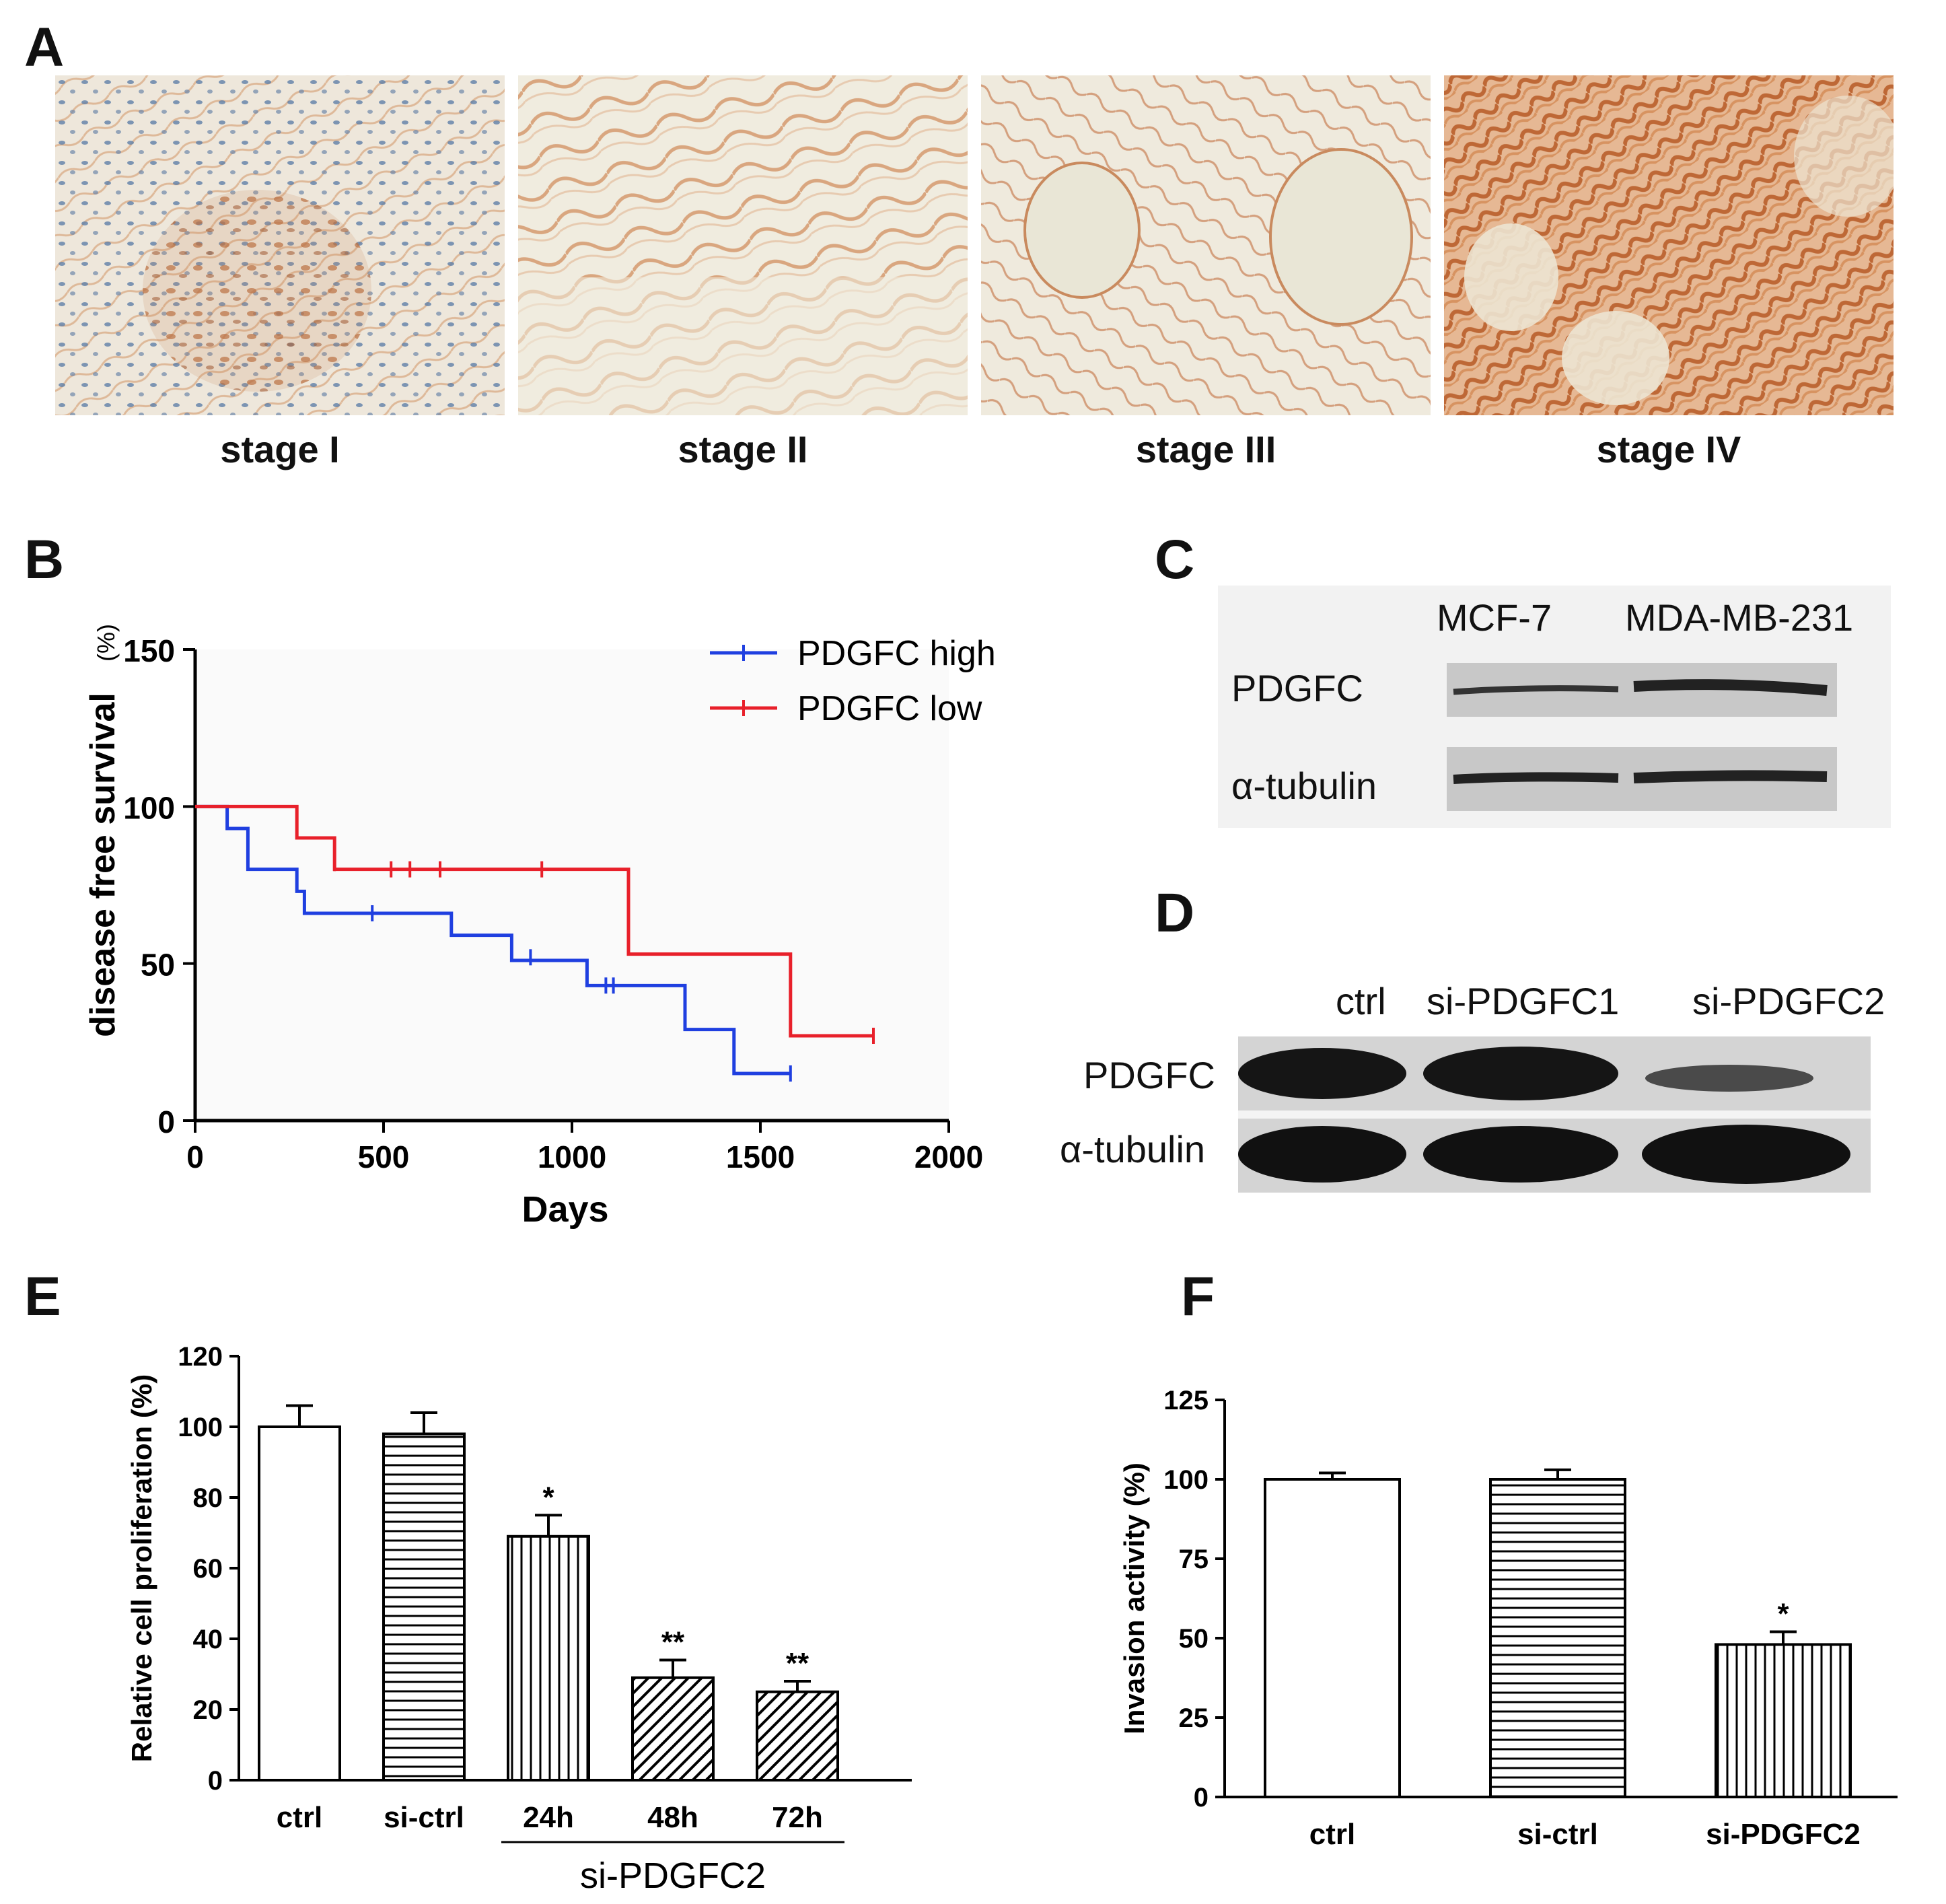  I want to click on panel-label-f: F, so click(1198, 1296).